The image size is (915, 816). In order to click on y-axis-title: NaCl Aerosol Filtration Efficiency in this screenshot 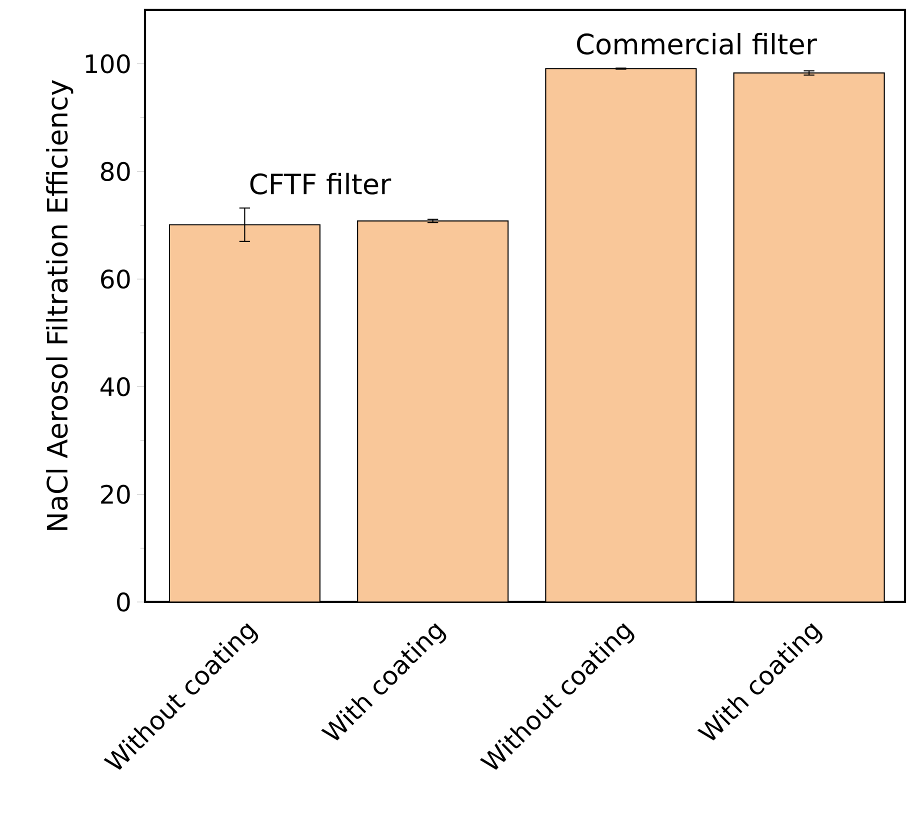, I will do `click(60, 305)`.